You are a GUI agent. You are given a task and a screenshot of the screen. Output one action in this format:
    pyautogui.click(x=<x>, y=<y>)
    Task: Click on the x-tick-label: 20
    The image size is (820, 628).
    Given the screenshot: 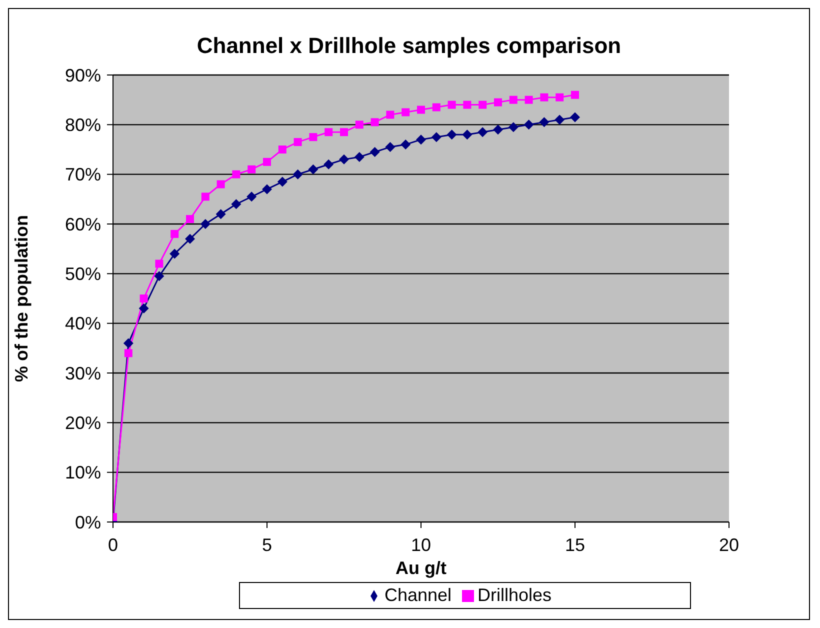 What is the action you would take?
    pyautogui.click(x=729, y=544)
    